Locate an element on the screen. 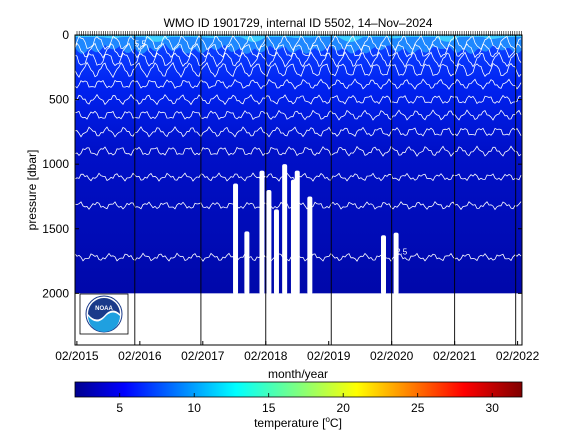 This screenshot has width=576, height=432. surface-warm-layer is located at coordinates (298, 44).